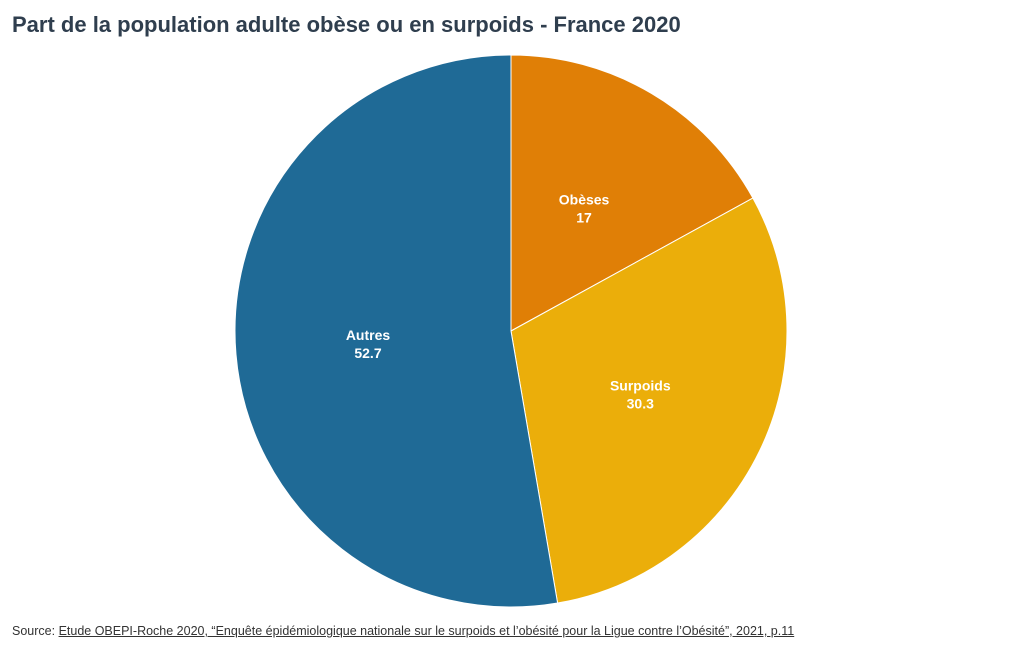 The width and height of the screenshot is (1020, 655). Describe the element at coordinates (367, 353) in the screenshot. I see `slice-value-autres: 52.7` at that location.